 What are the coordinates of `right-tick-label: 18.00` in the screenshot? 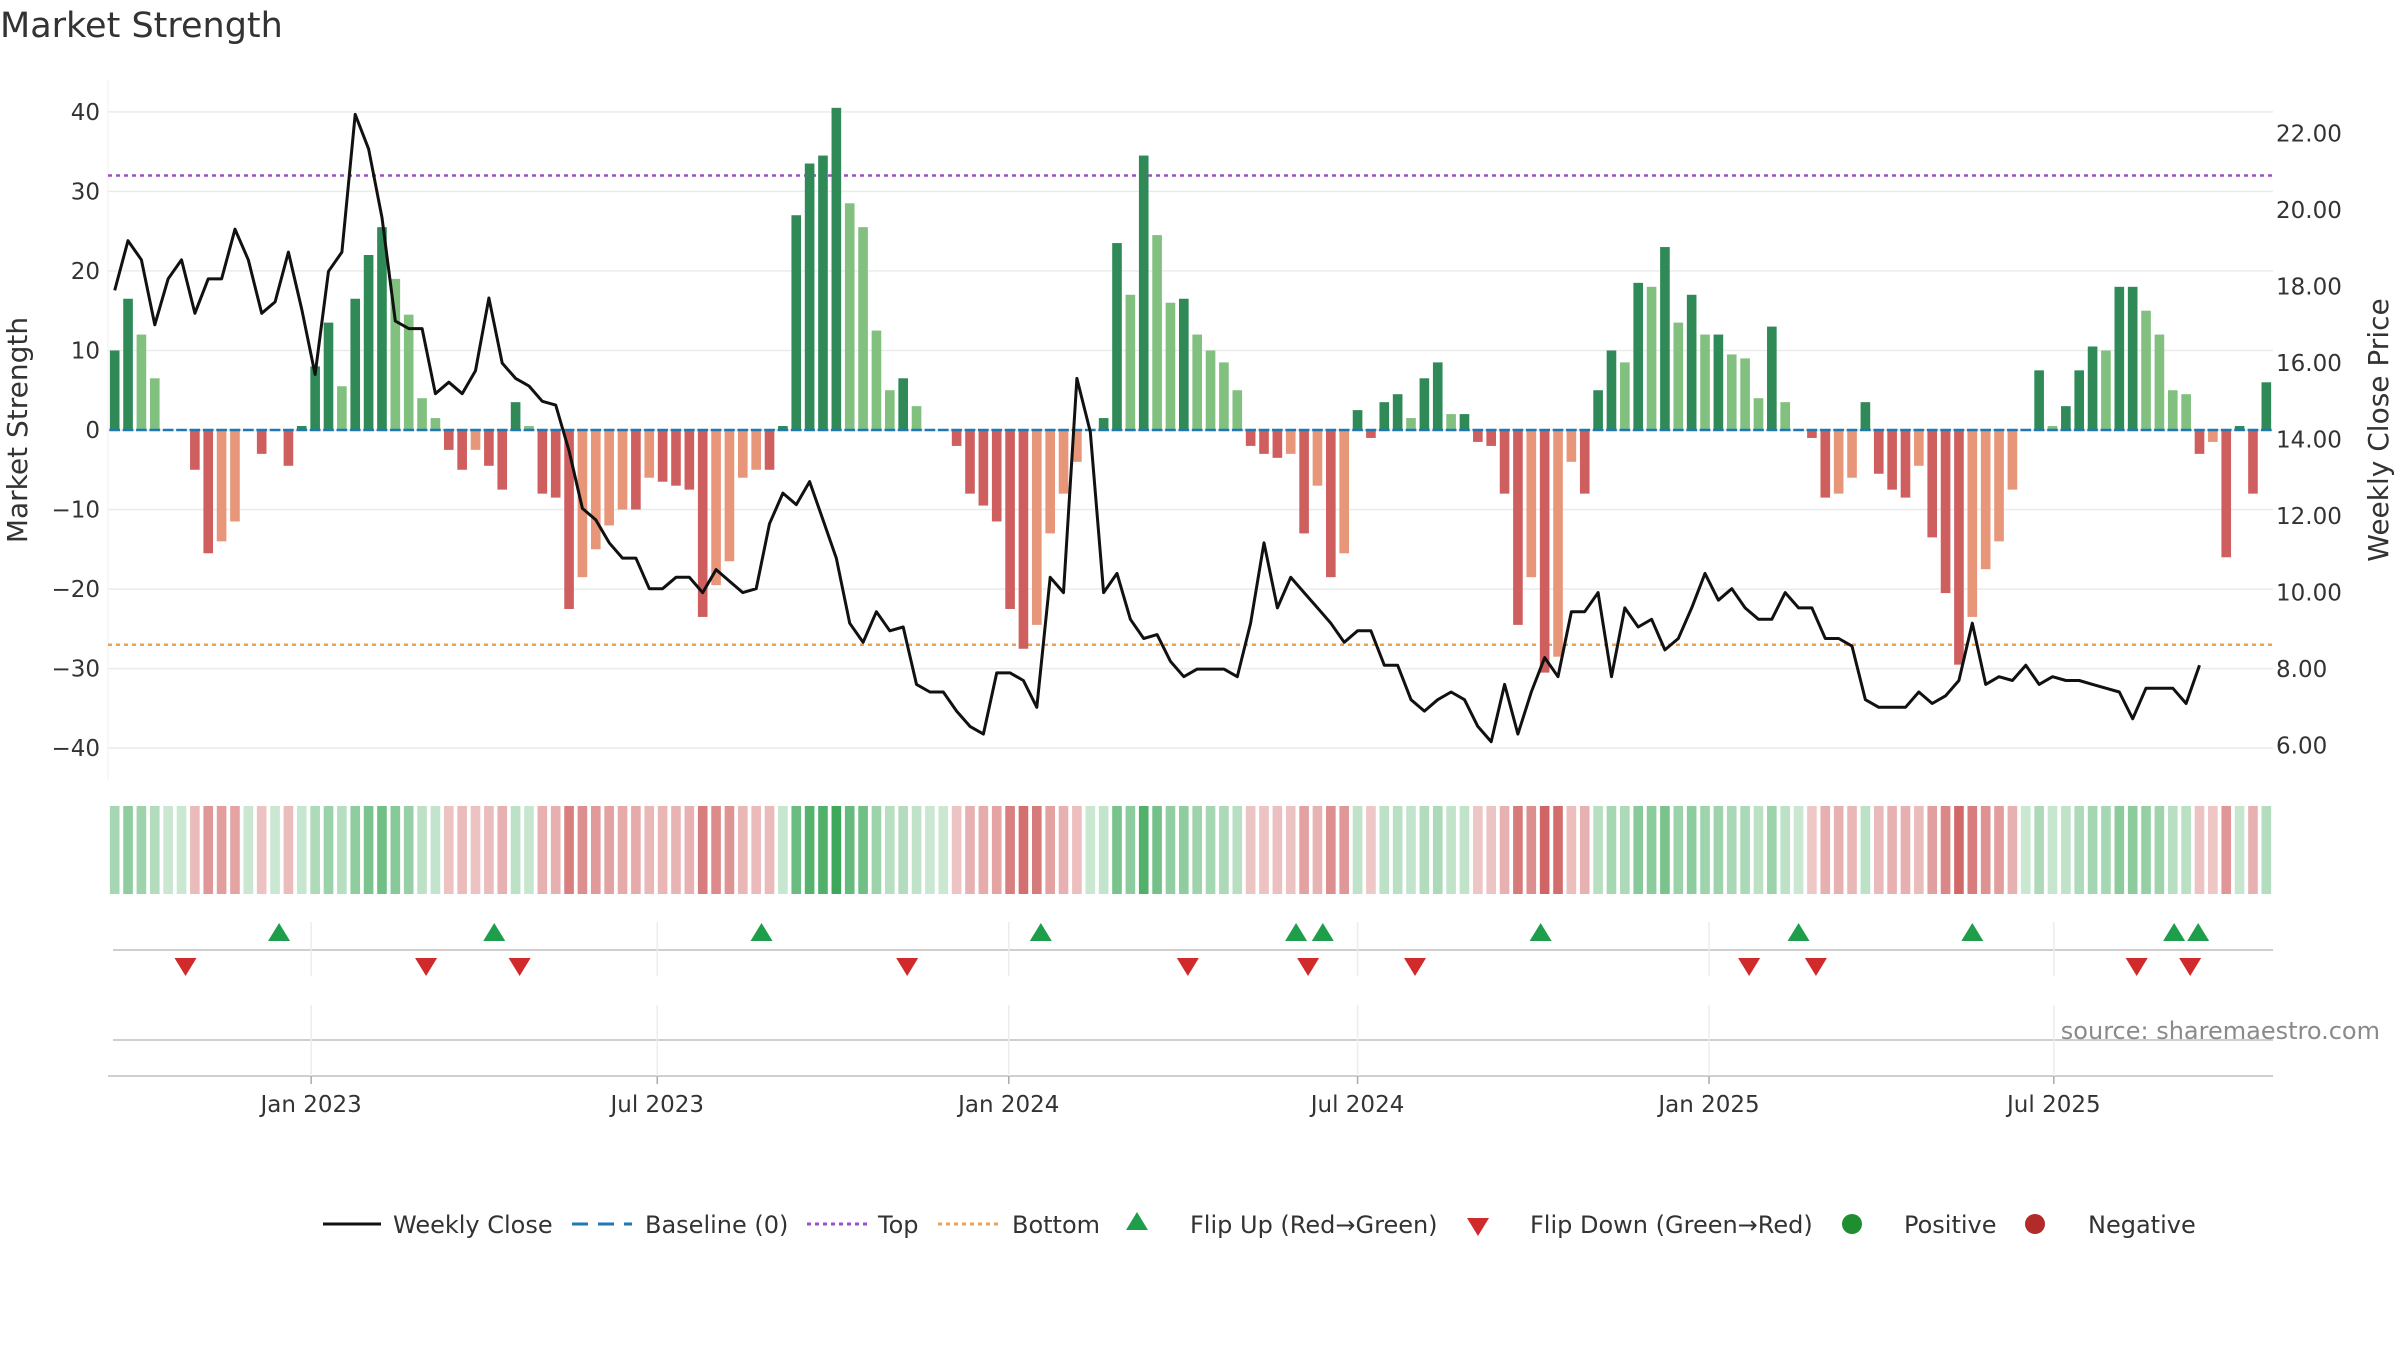 It's located at (2309, 288).